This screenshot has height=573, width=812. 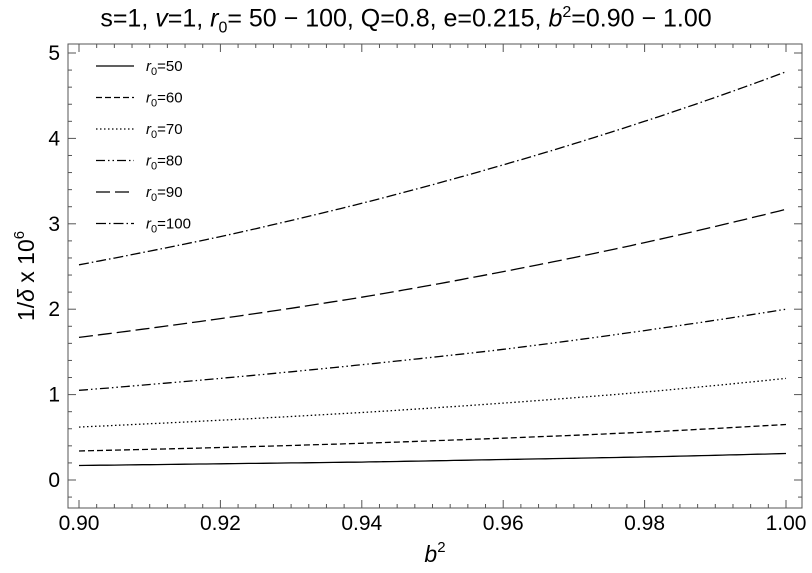 I want to click on y-tick-label: 0, so click(x=54, y=480).